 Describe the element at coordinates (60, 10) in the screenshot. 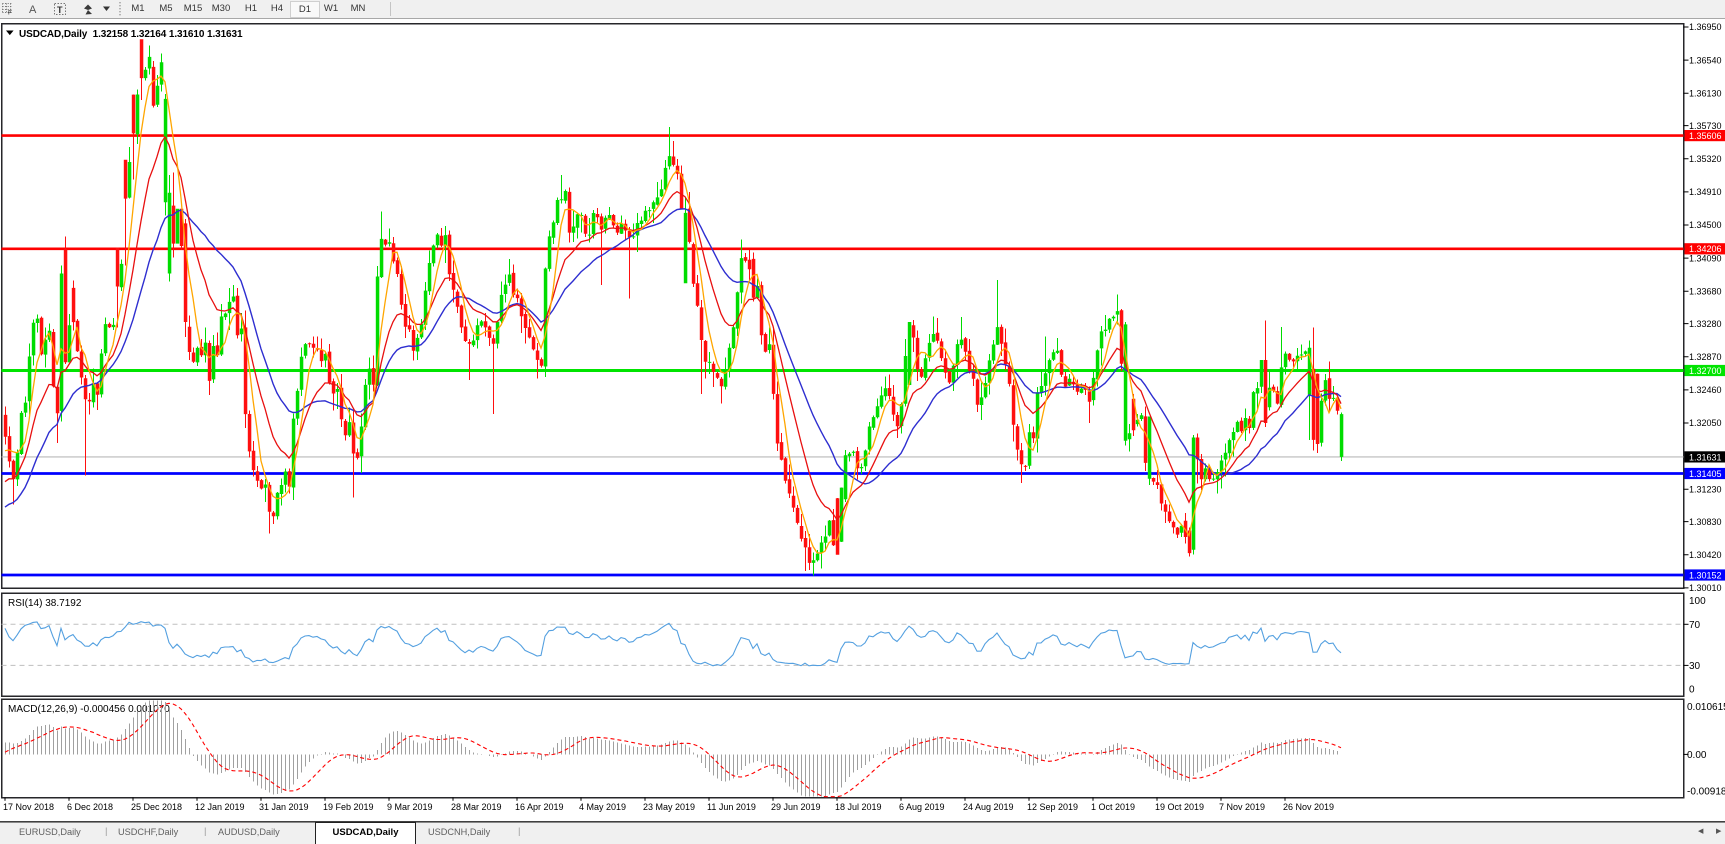

I see `svg-text: T` at that location.